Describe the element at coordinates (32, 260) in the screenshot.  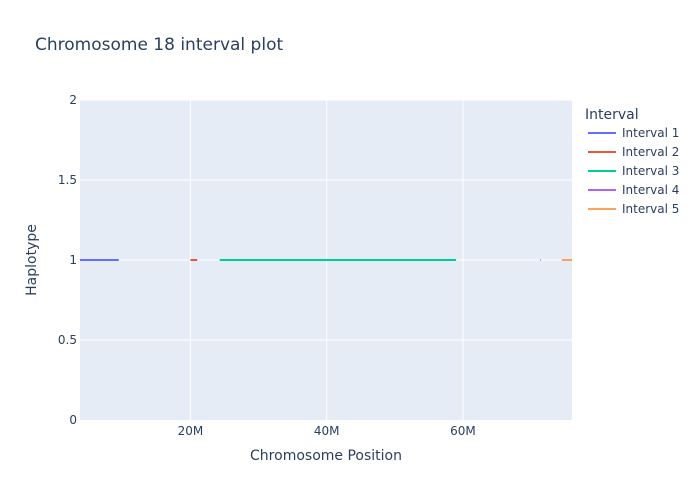
I see `y-axis-title: Haplotype` at that location.